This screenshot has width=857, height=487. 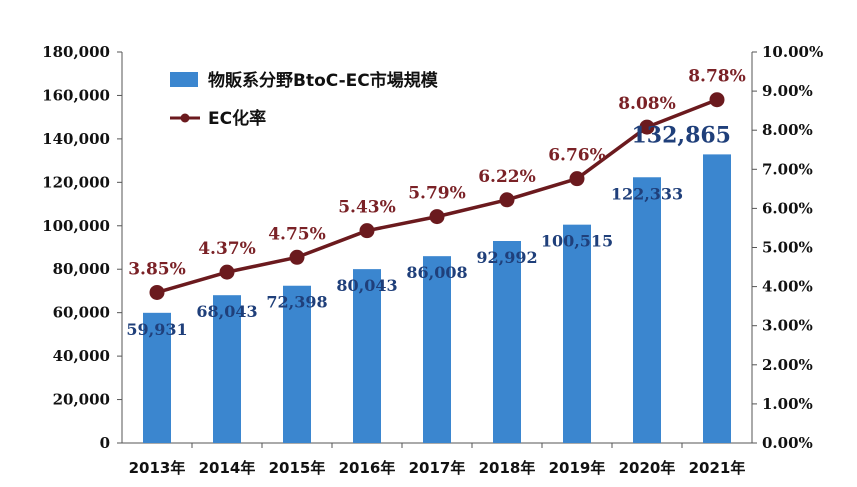 What do you see at coordinates (717, 468) in the screenshot?
I see `x-tick-label: 2021年` at bounding box center [717, 468].